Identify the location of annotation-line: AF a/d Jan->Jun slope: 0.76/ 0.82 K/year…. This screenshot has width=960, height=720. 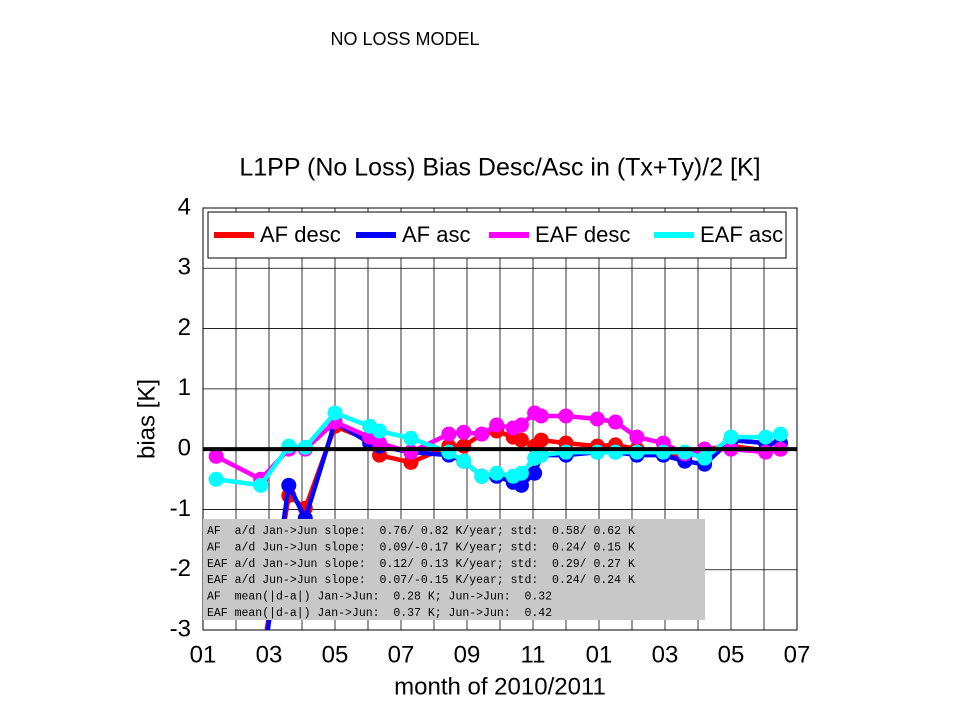
(421, 531).